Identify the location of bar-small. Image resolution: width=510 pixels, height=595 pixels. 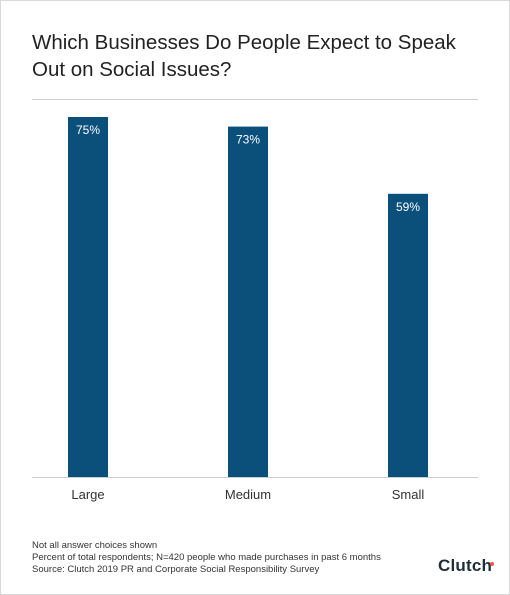
(408, 335).